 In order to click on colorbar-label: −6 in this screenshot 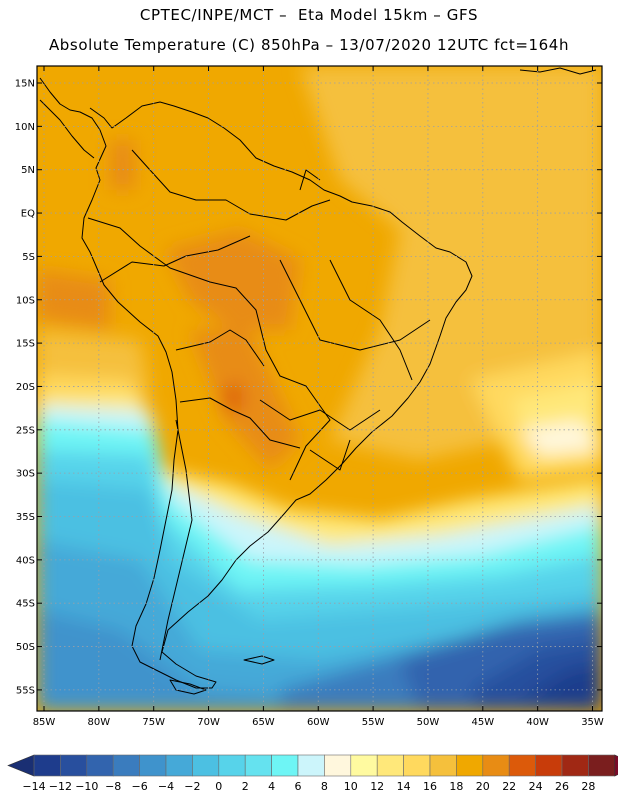, I will do `click(139, 786)`.